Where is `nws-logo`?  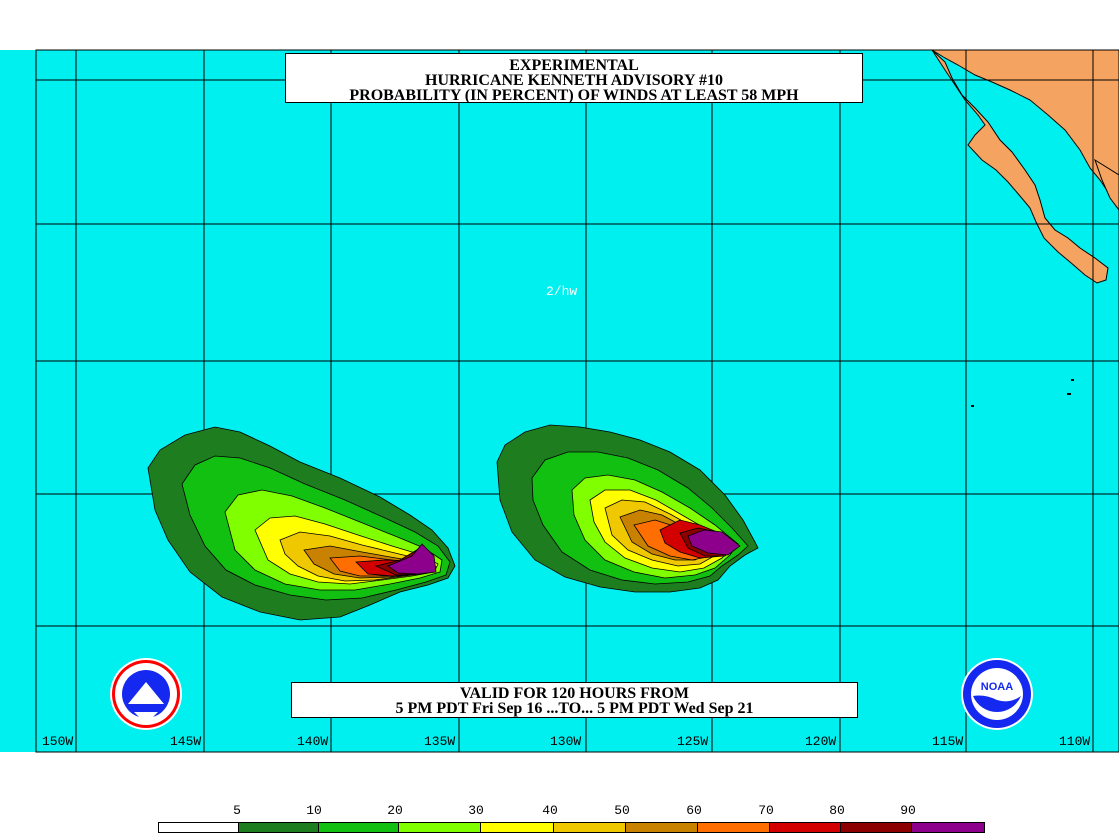
nws-logo is located at coordinates (146, 694).